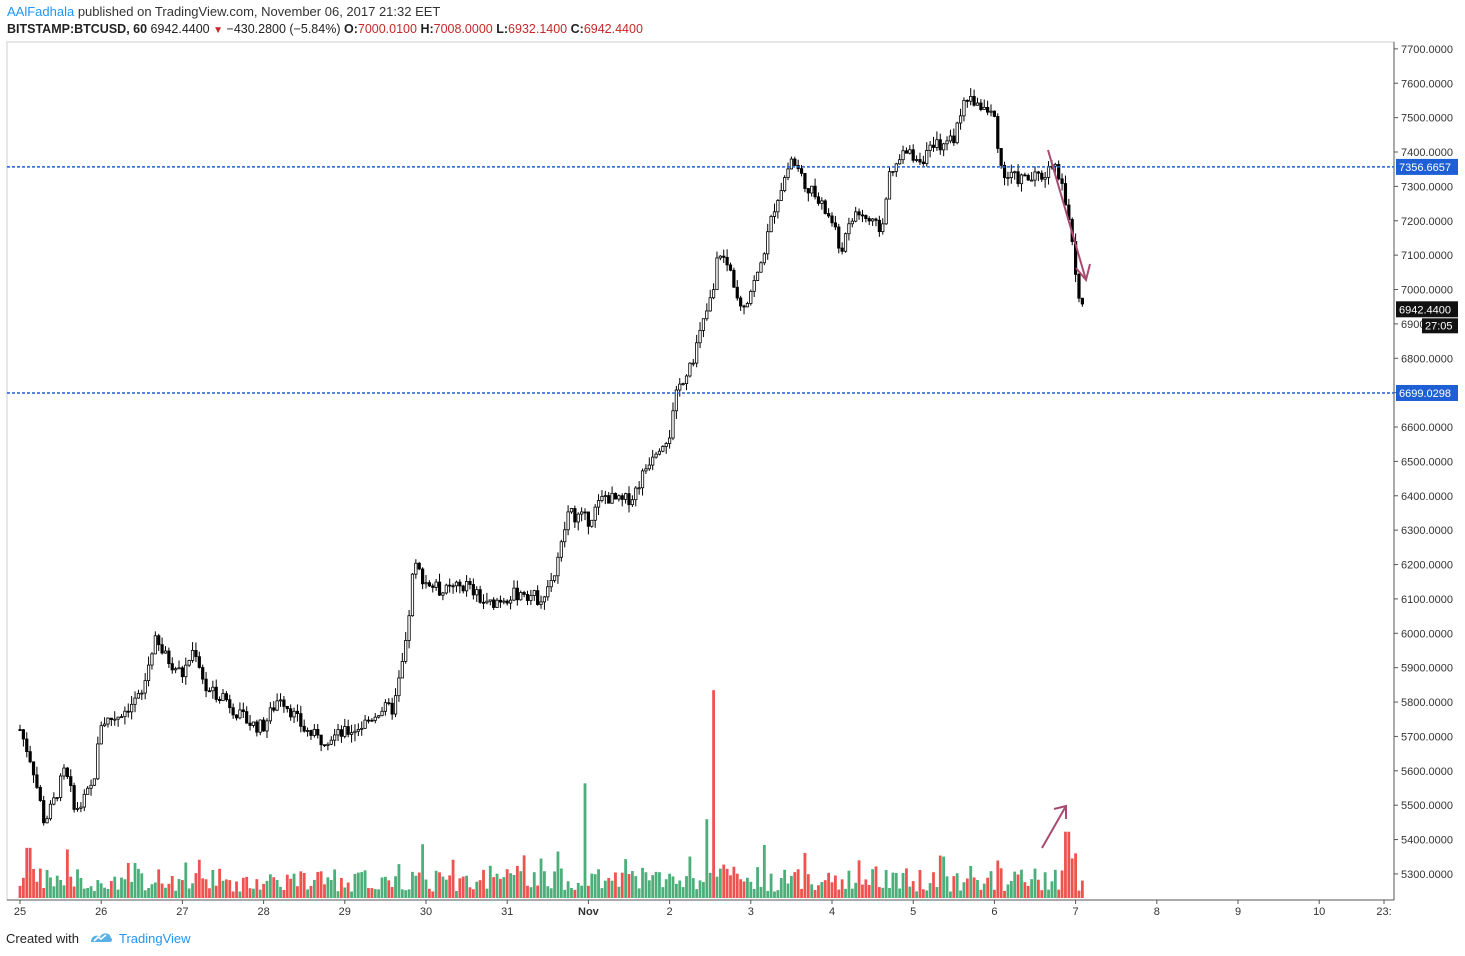 The image size is (1465, 956). Describe the element at coordinates (350, 29) in the screenshot. I see `open-label: O:` at that location.